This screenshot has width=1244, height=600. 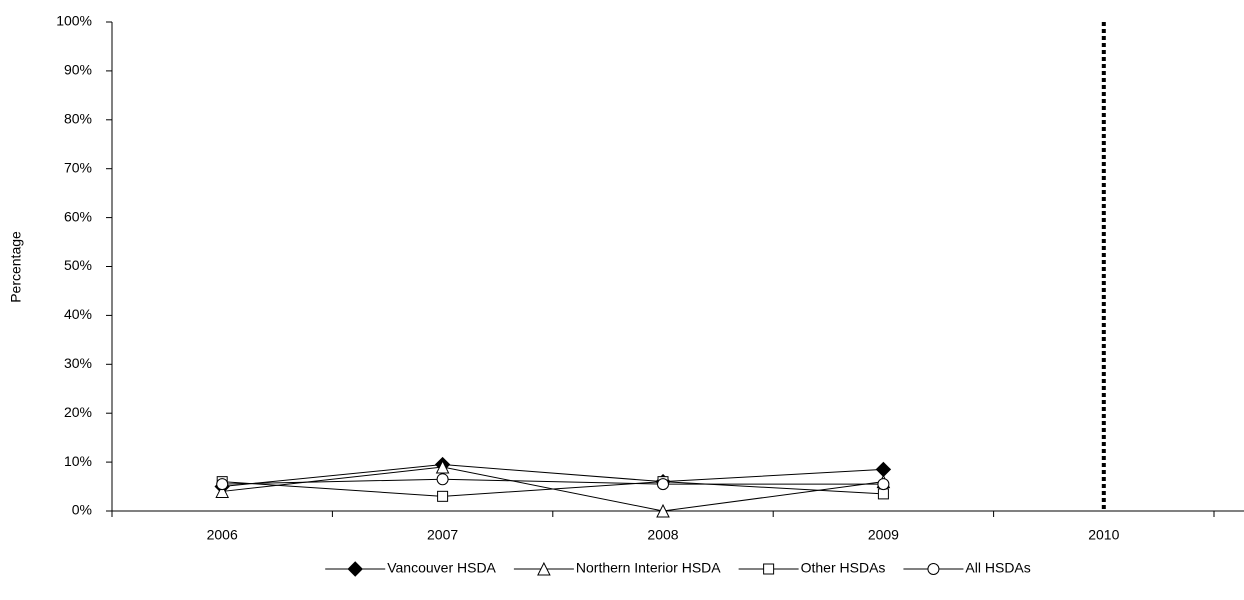 I want to click on y-tick-label: 70%, so click(x=78, y=167).